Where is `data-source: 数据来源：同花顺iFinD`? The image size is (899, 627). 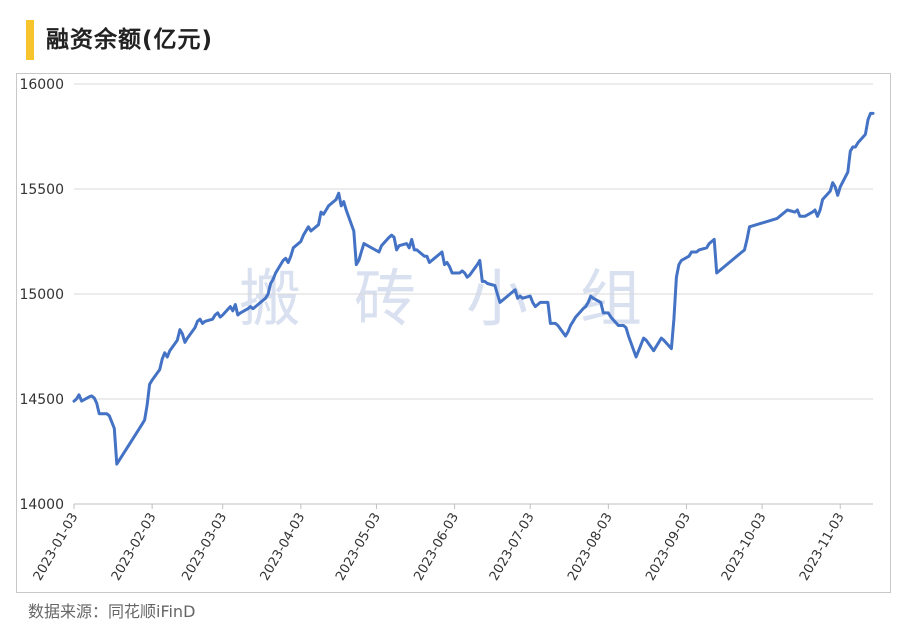 data-source: 数据来源：同花顺iFinD is located at coordinates (112, 611).